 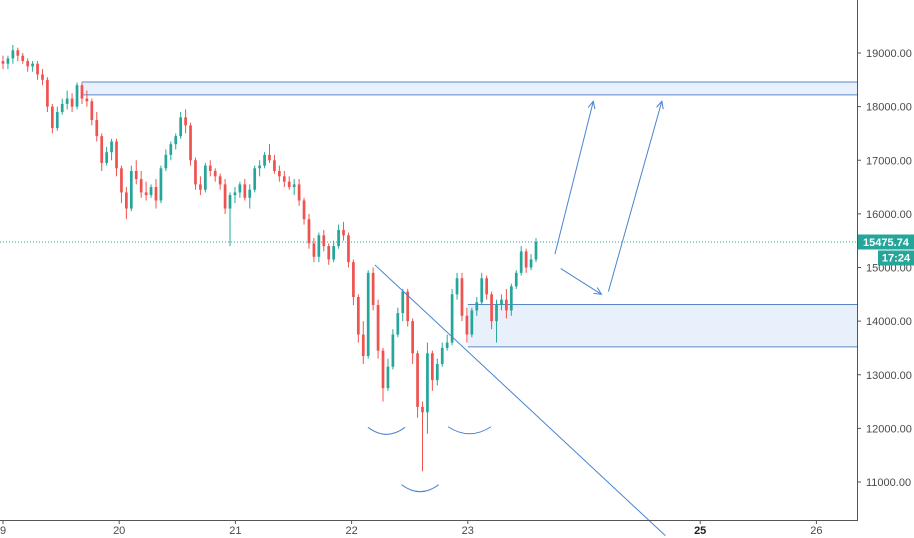 I want to click on price-tick-label: 17000.00, so click(x=889, y=161).